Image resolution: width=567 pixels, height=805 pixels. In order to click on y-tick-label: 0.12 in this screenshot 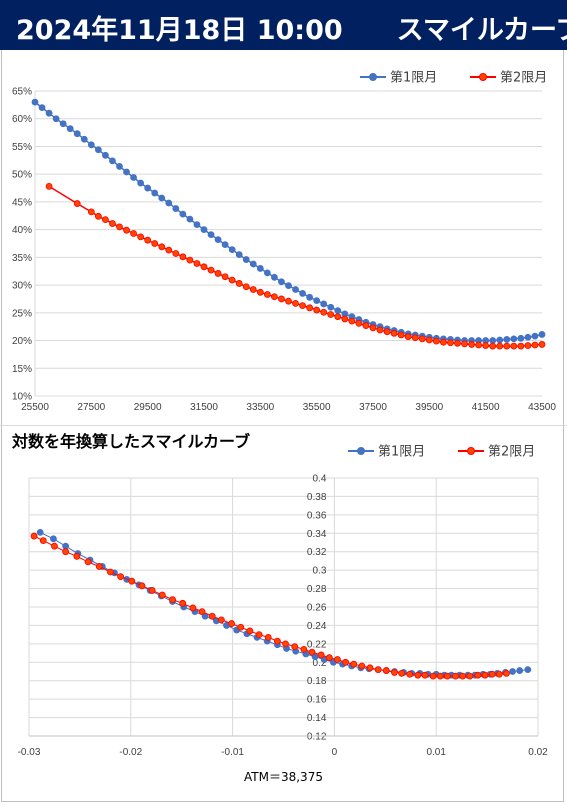, I will do `click(317, 737)`.